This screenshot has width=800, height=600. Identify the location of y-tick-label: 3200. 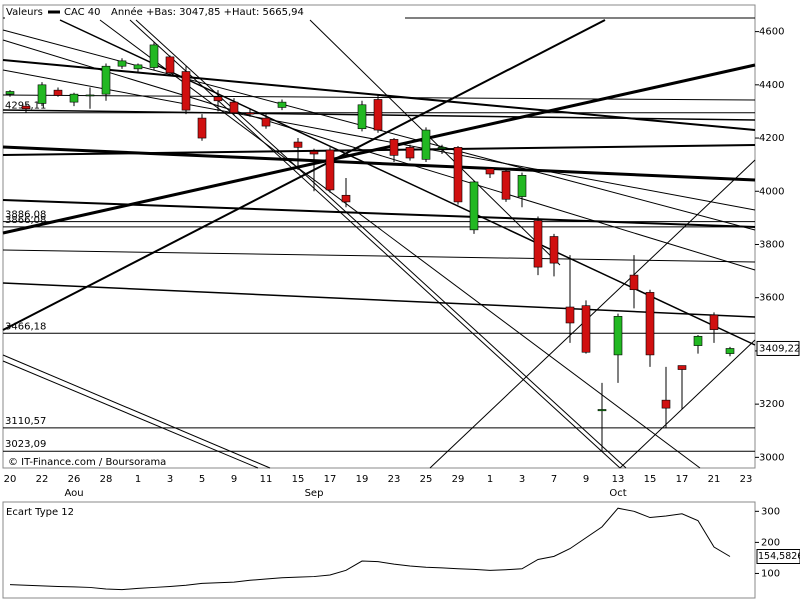
(771, 404).